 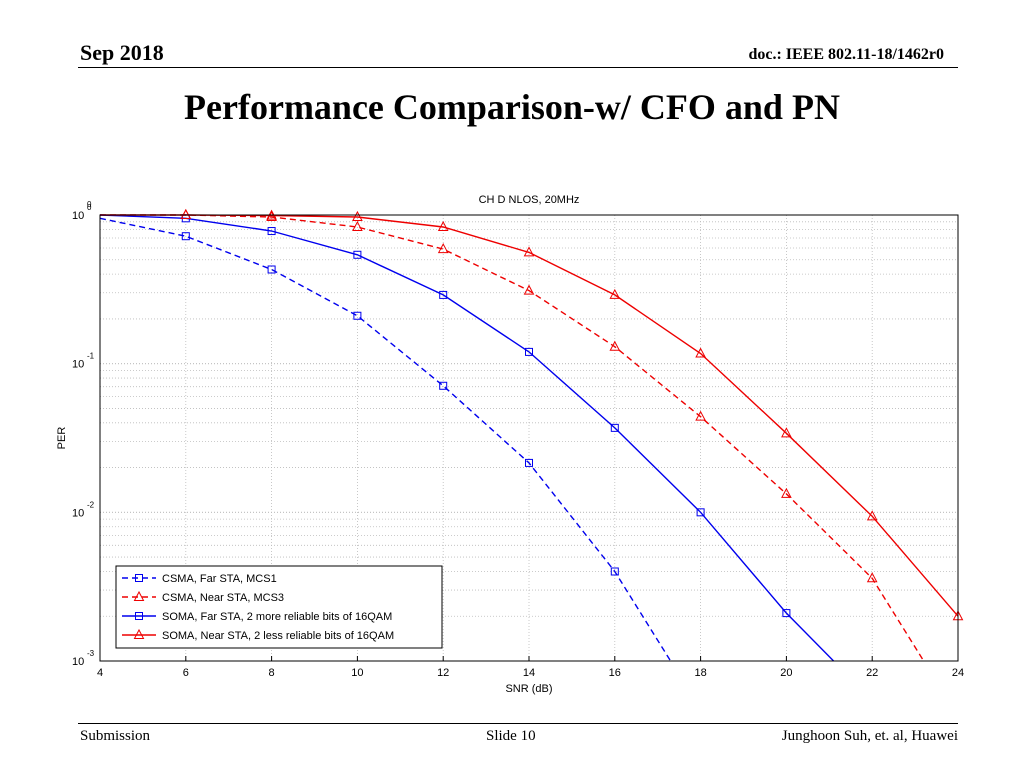 What do you see at coordinates (272, 673) in the screenshot?
I see `x-tick-label: 8` at bounding box center [272, 673].